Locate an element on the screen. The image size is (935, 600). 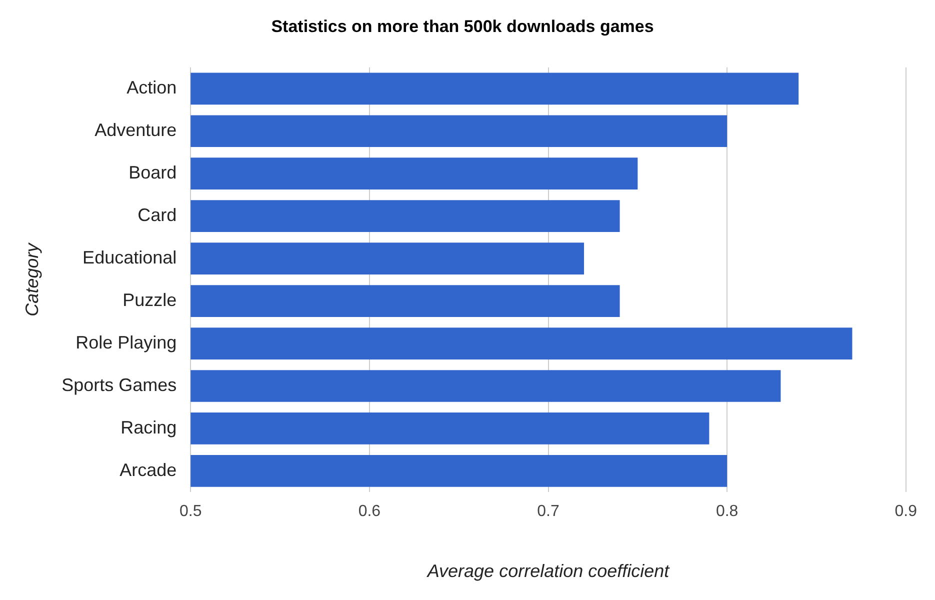
y-tick-label: Puzzle is located at coordinates (149, 300).